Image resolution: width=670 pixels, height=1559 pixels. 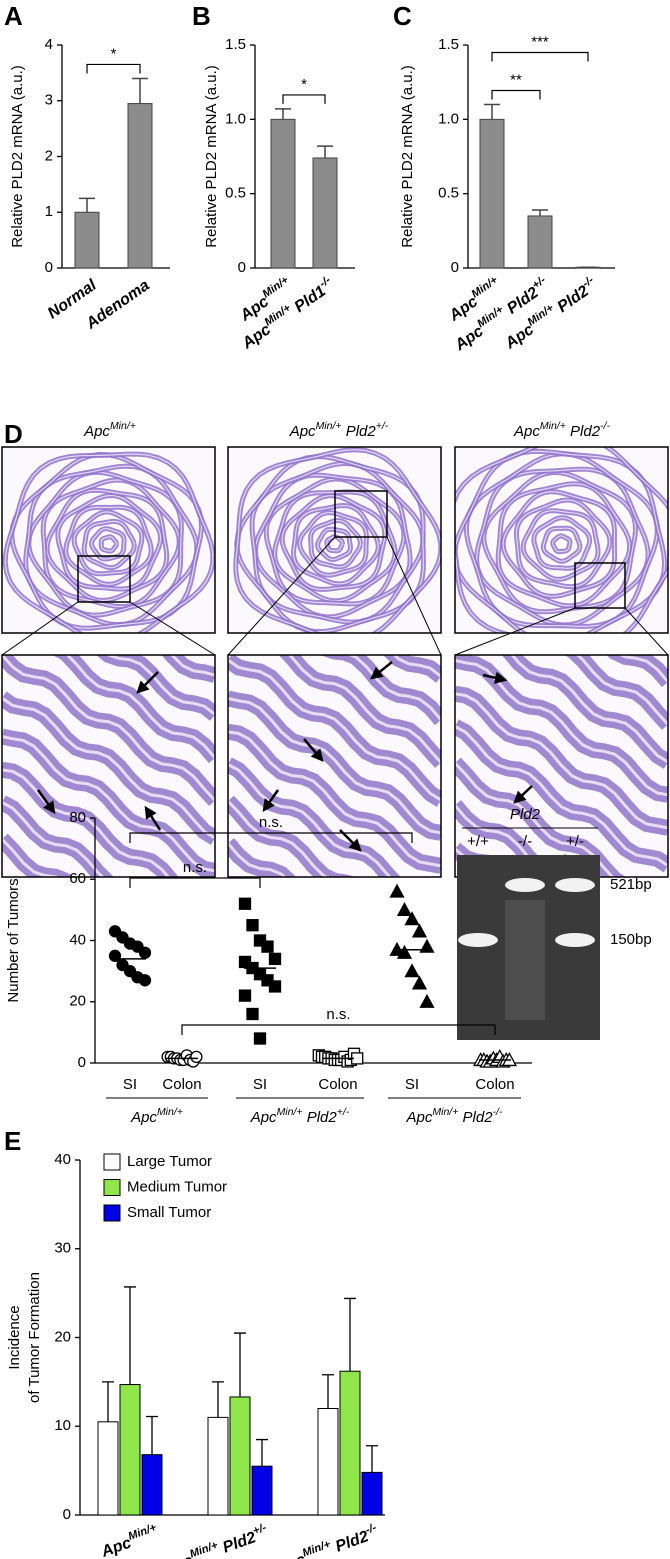 I want to click on column-title-part: -/-, so click(x=605, y=426).